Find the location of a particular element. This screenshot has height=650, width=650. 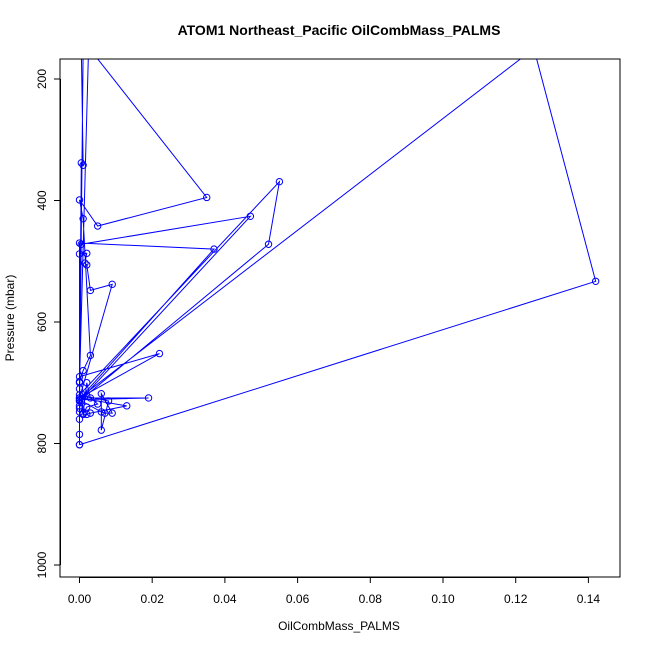

x-tick-label: 0.04 is located at coordinates (225, 599).